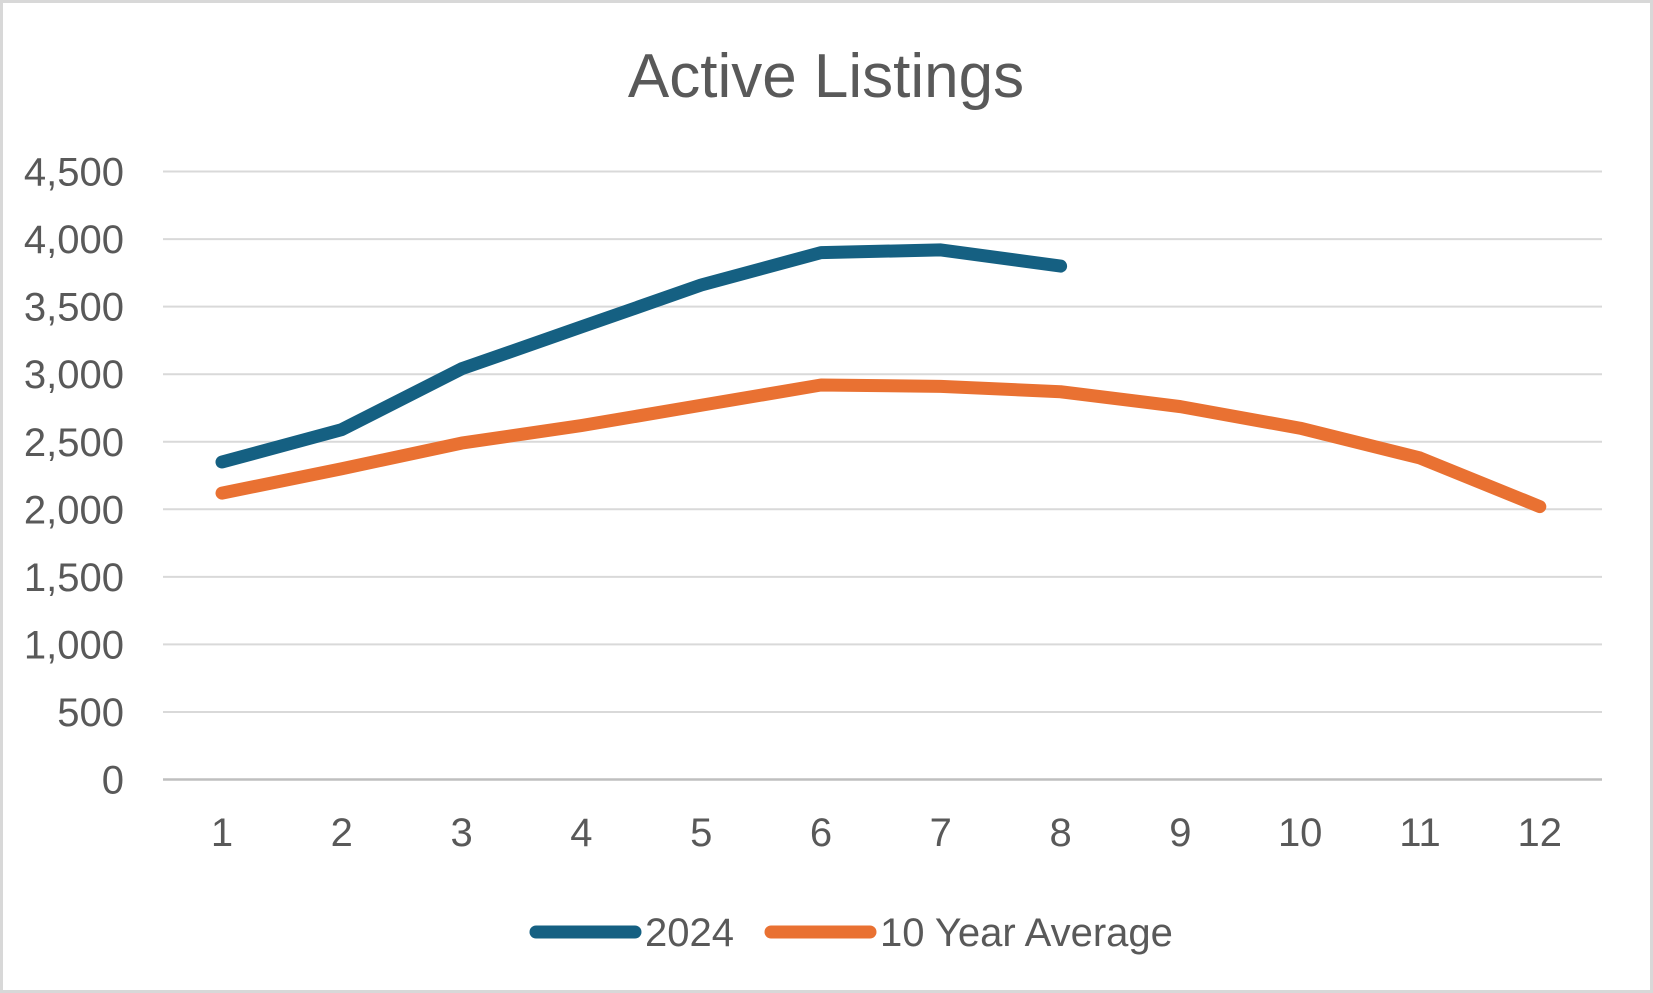 The image size is (1653, 993). I want to click on legend: 2024 10 Year Average, so click(851, 933).